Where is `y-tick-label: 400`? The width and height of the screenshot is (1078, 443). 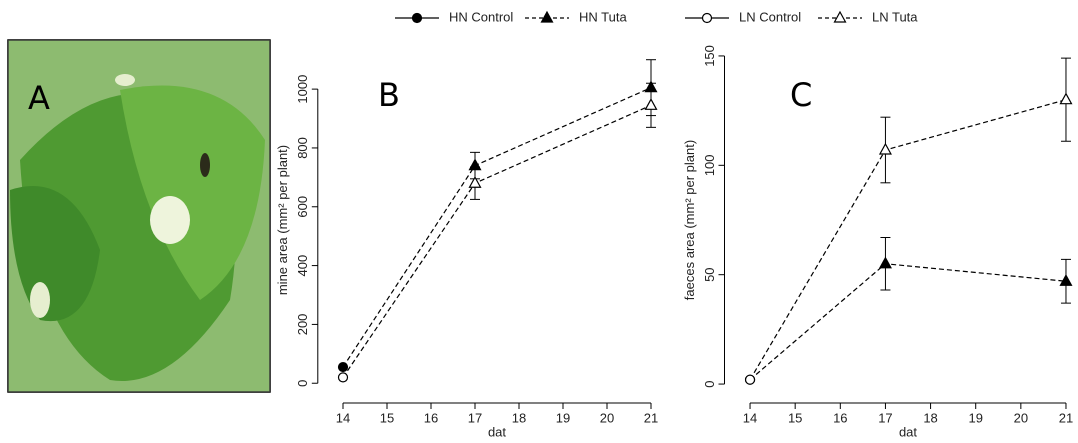
y-tick-label: 400 is located at coordinates (302, 266).